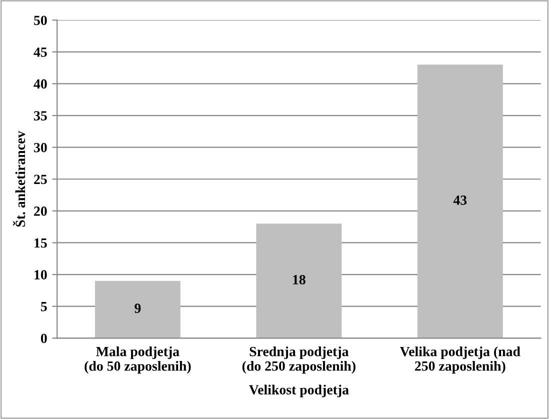  What do you see at coordinates (298, 391) in the screenshot?
I see `x-axis-title: Velikost podjetja` at bounding box center [298, 391].